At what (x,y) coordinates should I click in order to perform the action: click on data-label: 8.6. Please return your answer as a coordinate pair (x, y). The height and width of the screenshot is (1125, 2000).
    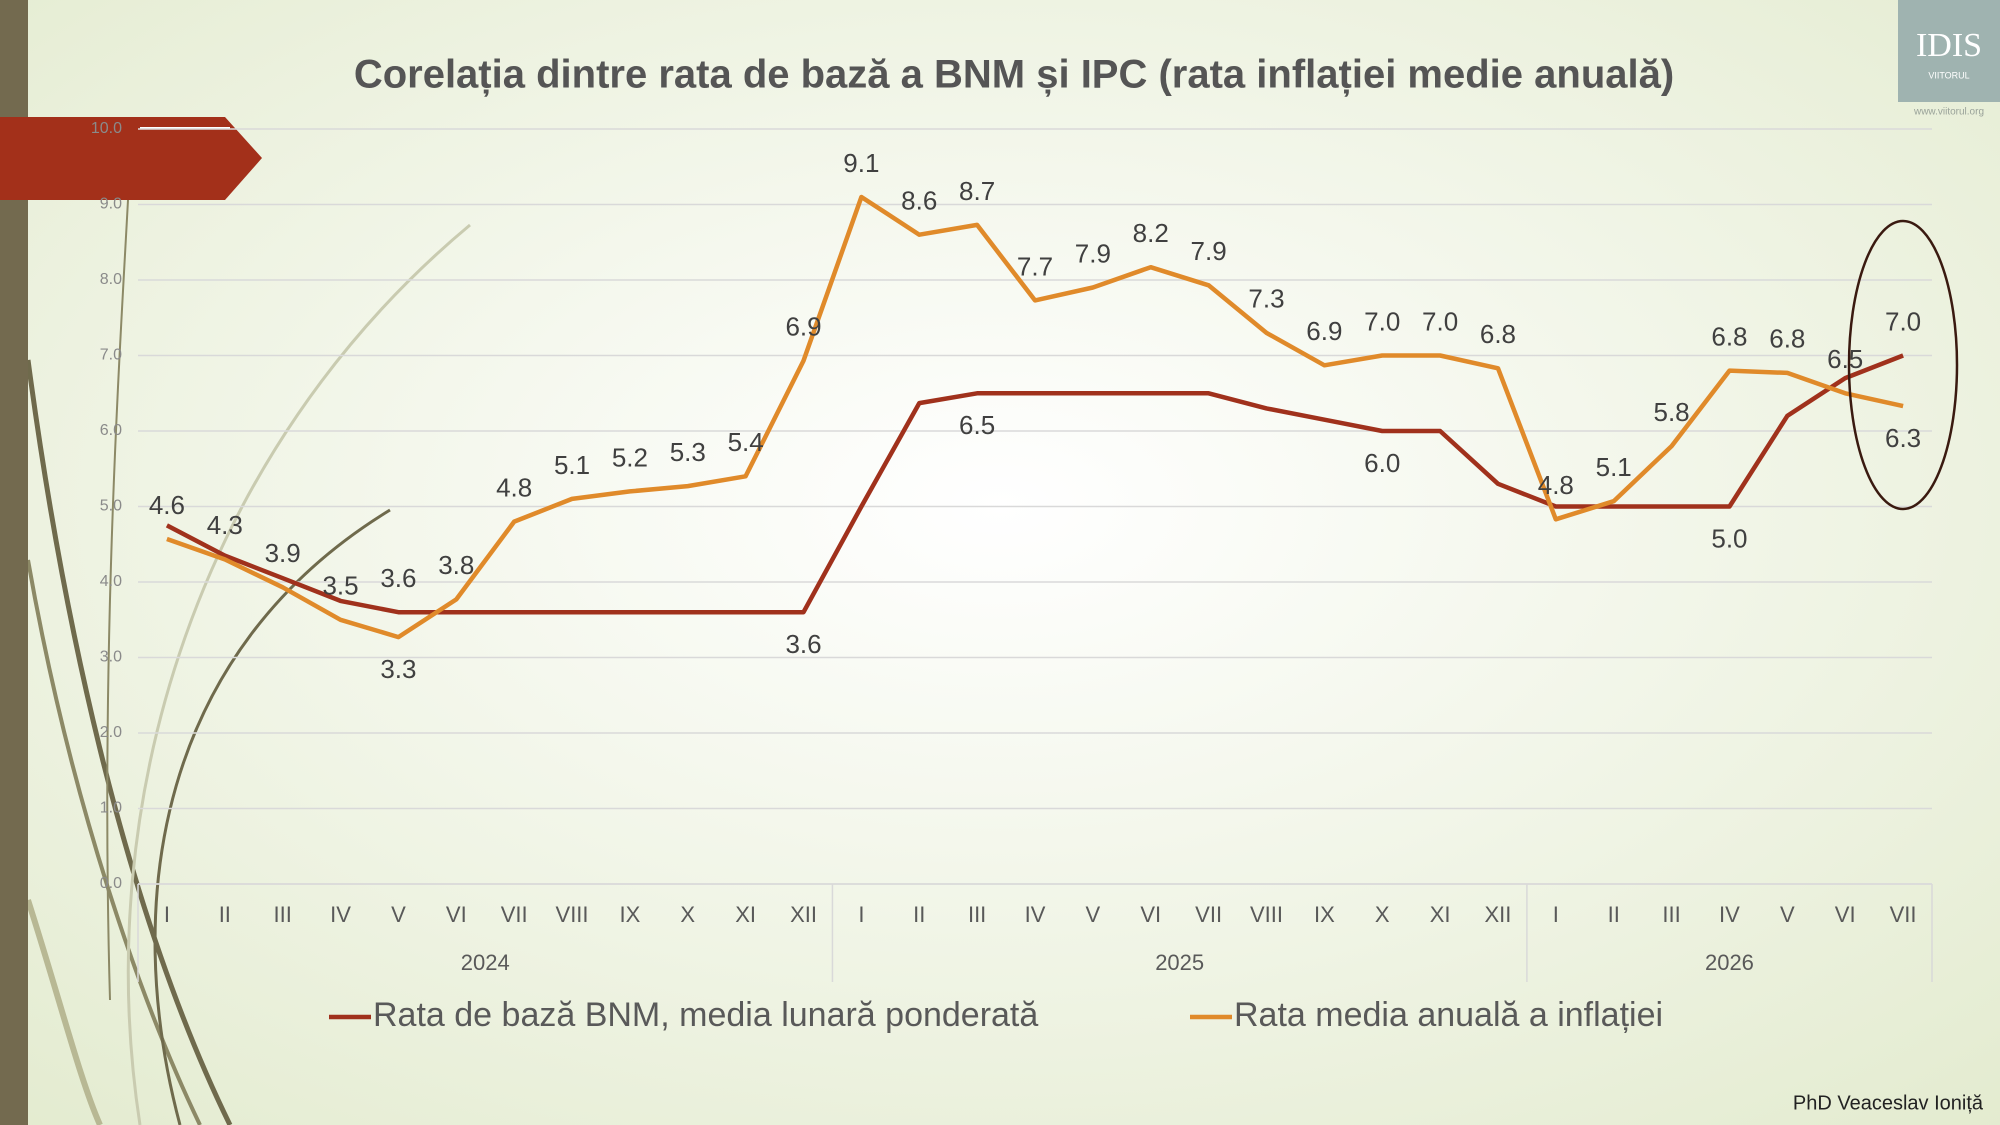
    Looking at the image, I should click on (919, 201).